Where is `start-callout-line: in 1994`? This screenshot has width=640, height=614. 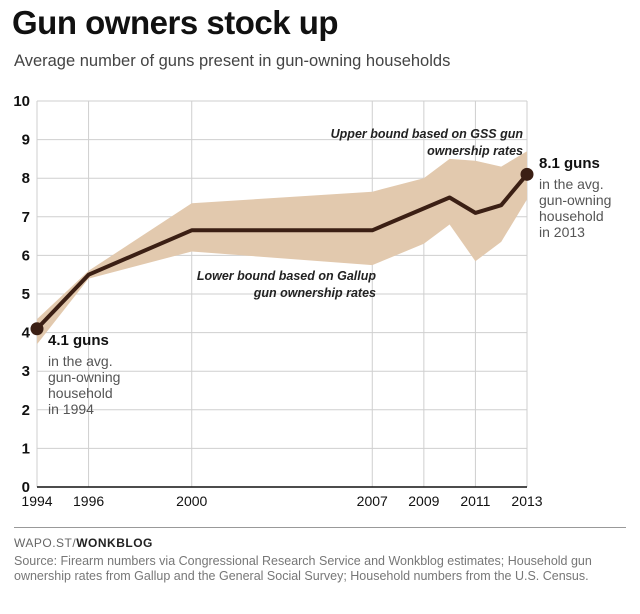
start-callout-line: in 1994 is located at coordinates (71, 409).